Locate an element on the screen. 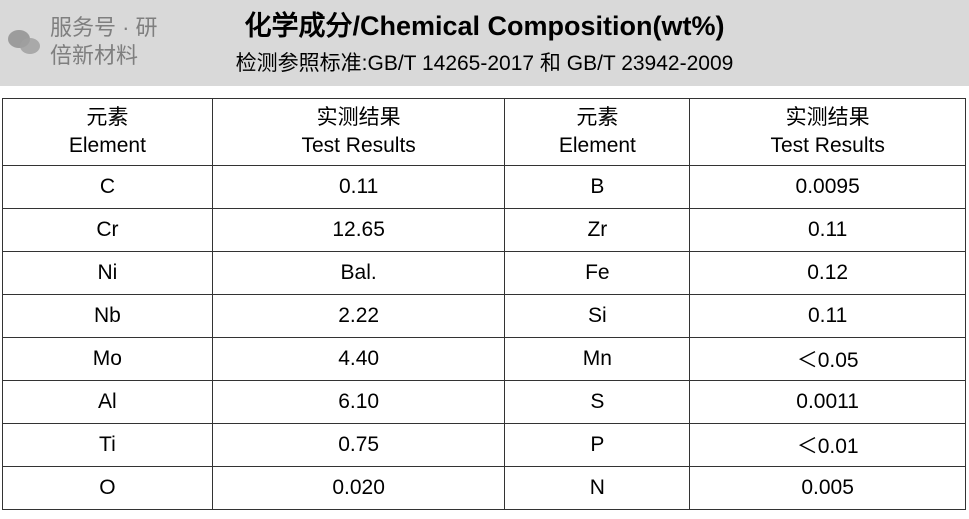 Image resolution: width=969 pixels, height=519 pixels. element-cell: Nb is located at coordinates (107, 316).